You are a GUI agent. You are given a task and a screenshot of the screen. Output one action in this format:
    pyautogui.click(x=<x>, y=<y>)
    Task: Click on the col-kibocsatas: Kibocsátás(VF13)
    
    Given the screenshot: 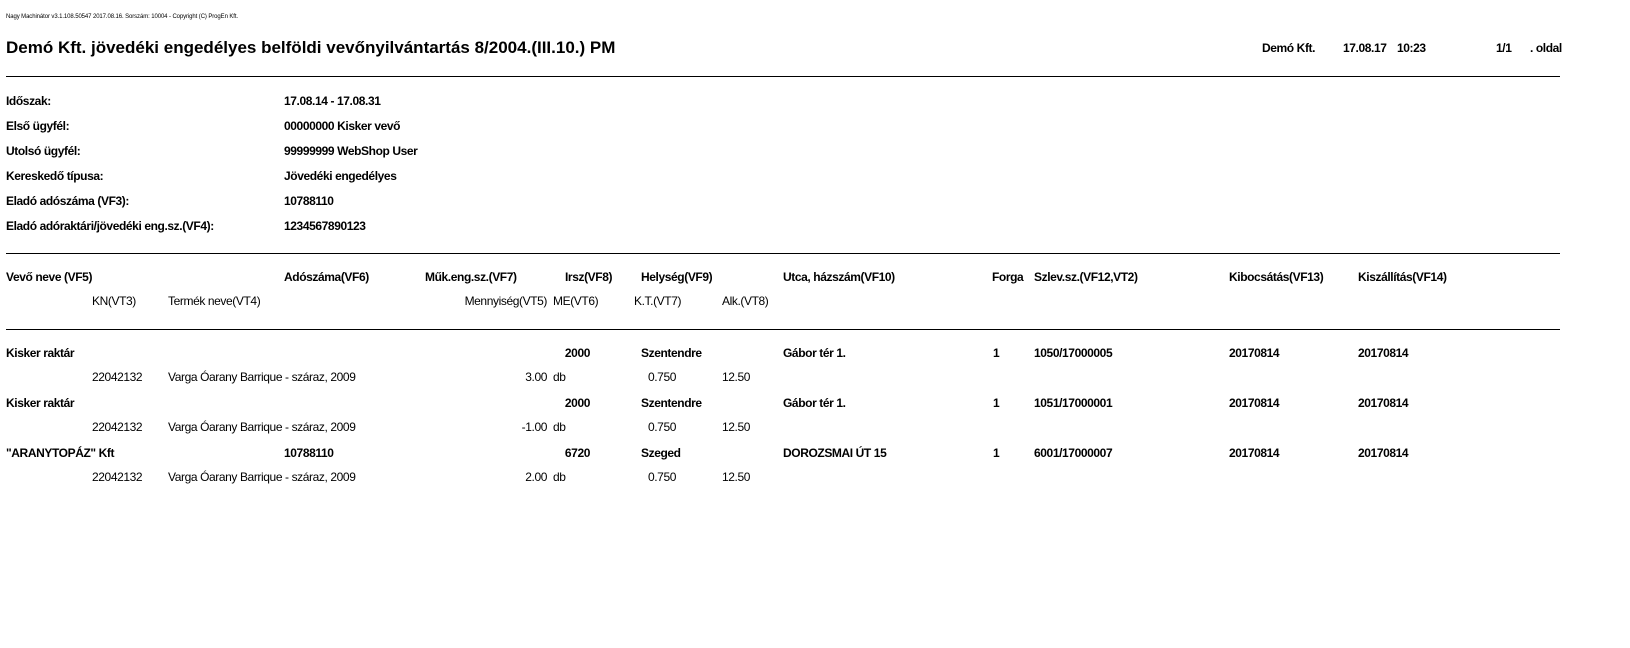 What is the action you would take?
    pyautogui.click(x=1276, y=277)
    